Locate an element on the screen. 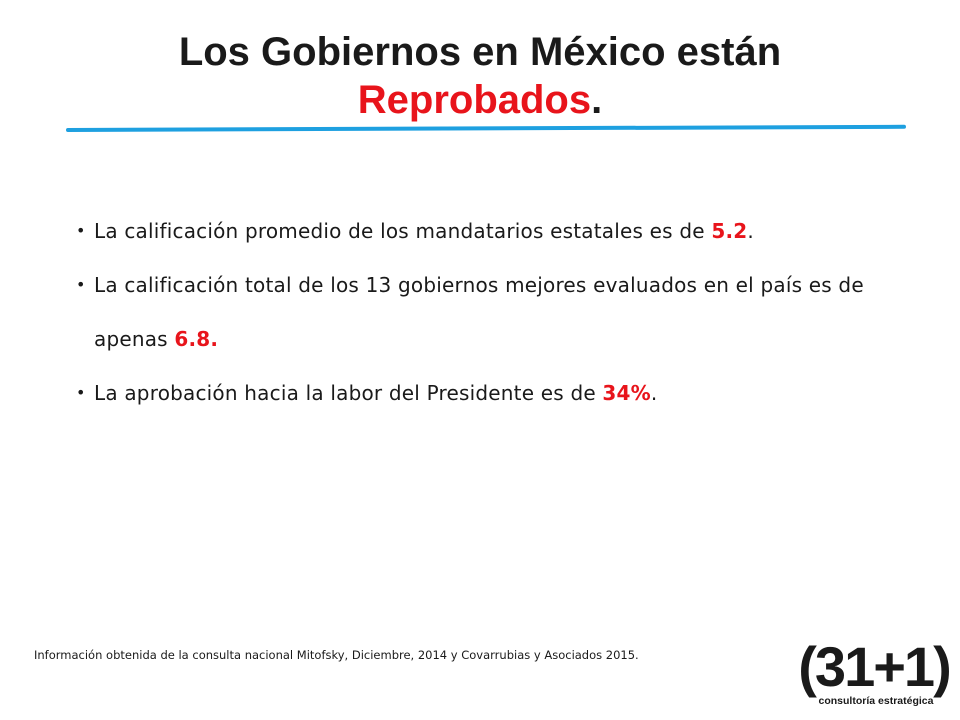 This screenshot has height=720, width=960. logo-sub-text: consultoría estratégica is located at coordinates (876, 701).